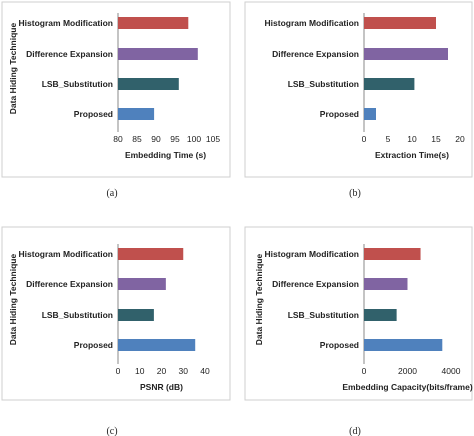  What do you see at coordinates (412, 155) in the screenshot?
I see `x-axis-title: Extraction Time(s)` at bounding box center [412, 155].